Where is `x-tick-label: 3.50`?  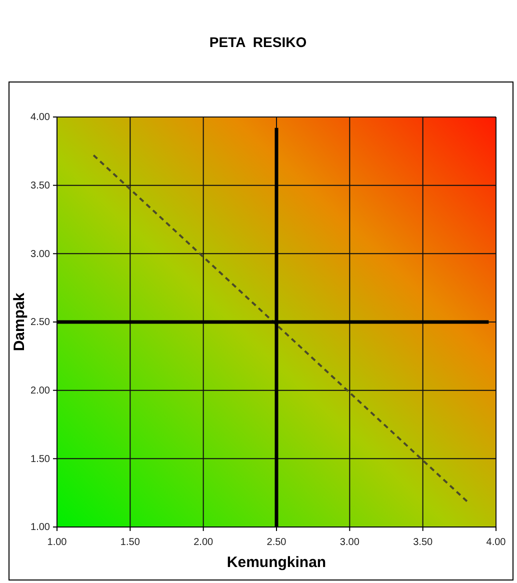 x-tick-label: 3.50 is located at coordinates (423, 542).